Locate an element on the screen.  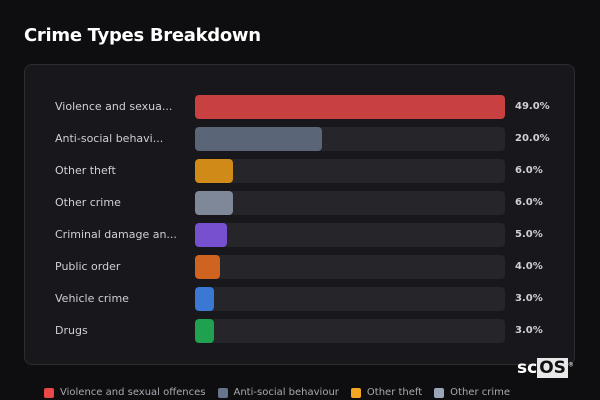
bar-row: Criminal damage an... 5.0% is located at coordinates (299, 235).